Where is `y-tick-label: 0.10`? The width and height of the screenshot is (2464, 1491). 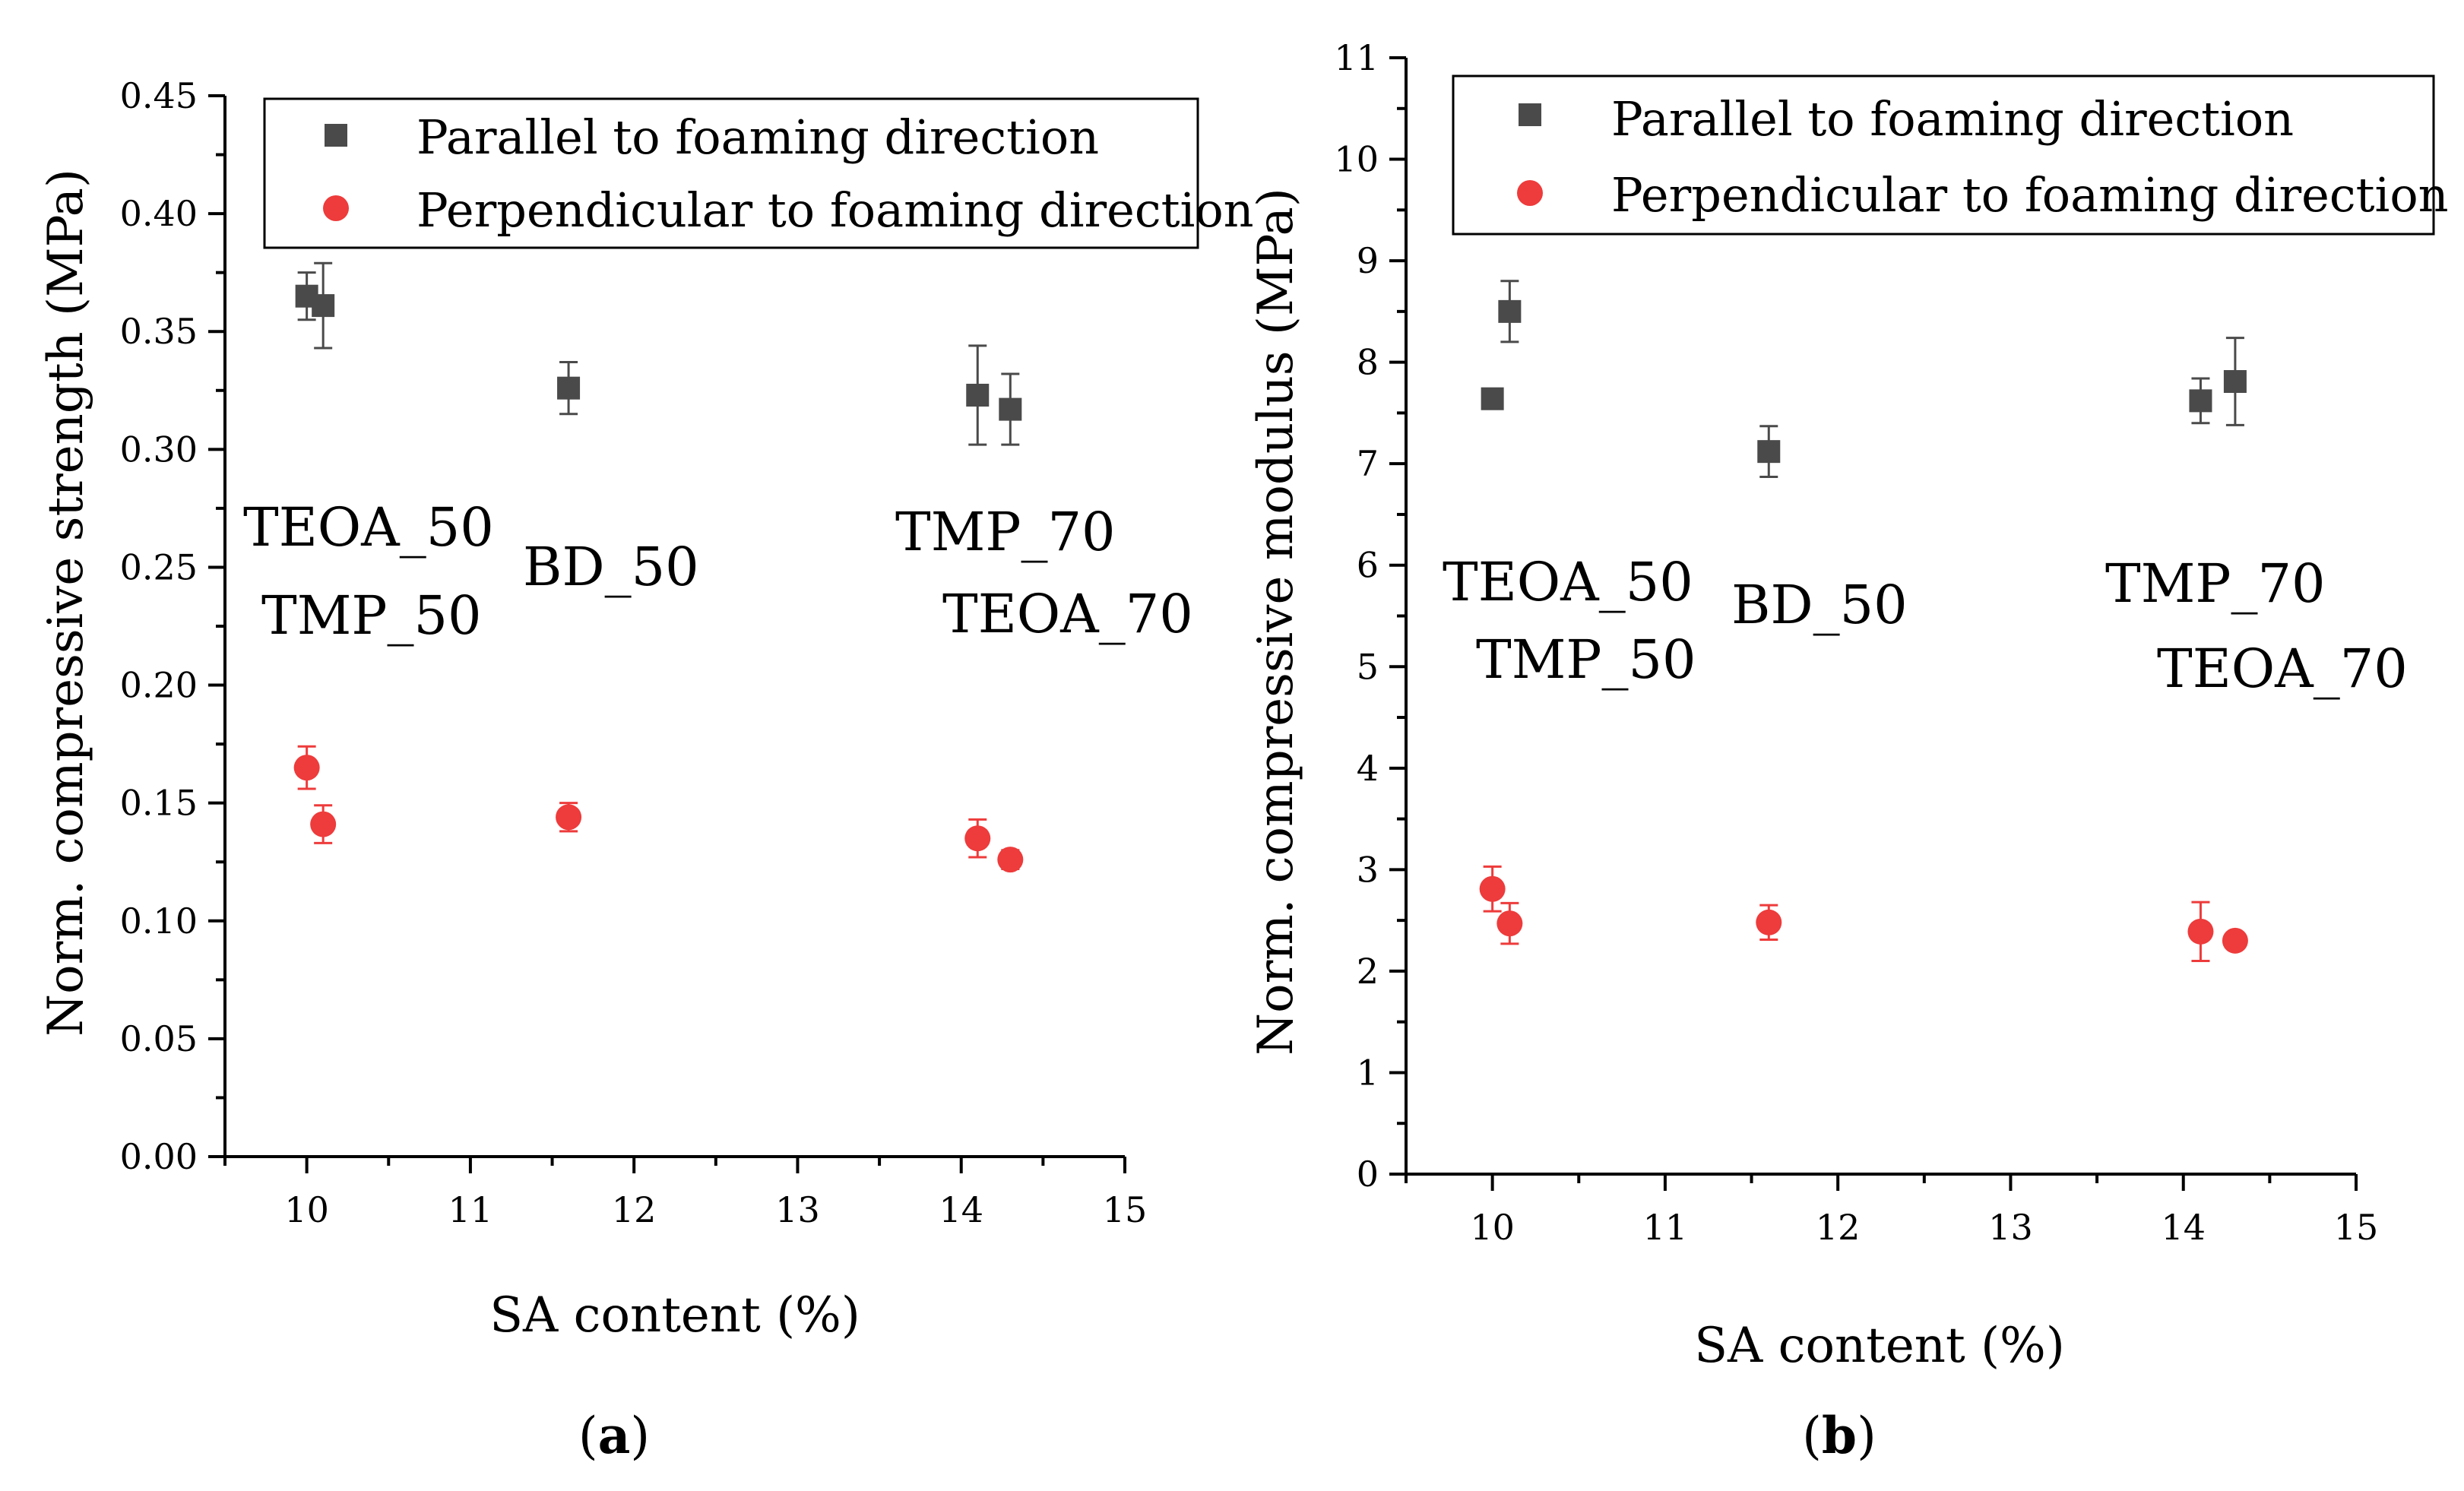 y-tick-label: 0.10 is located at coordinates (159, 921).